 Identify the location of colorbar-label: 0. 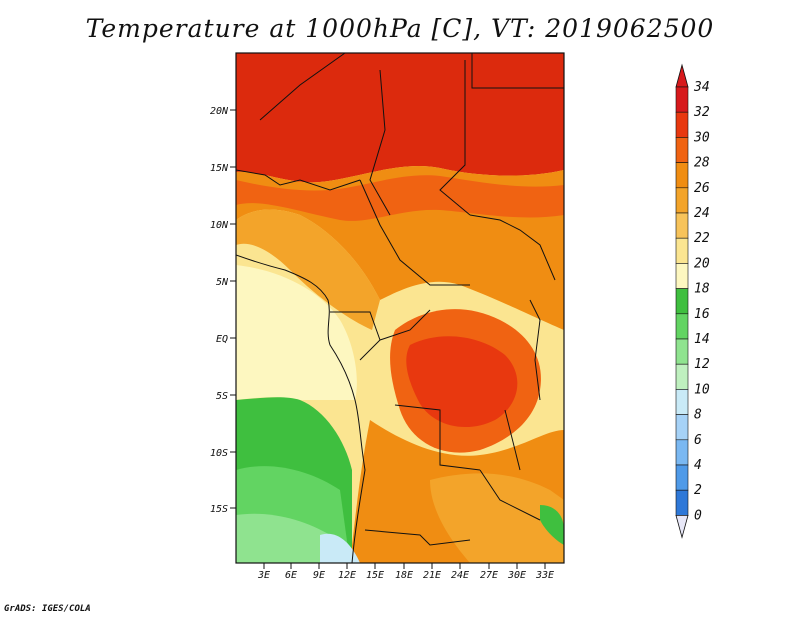
(698, 515).